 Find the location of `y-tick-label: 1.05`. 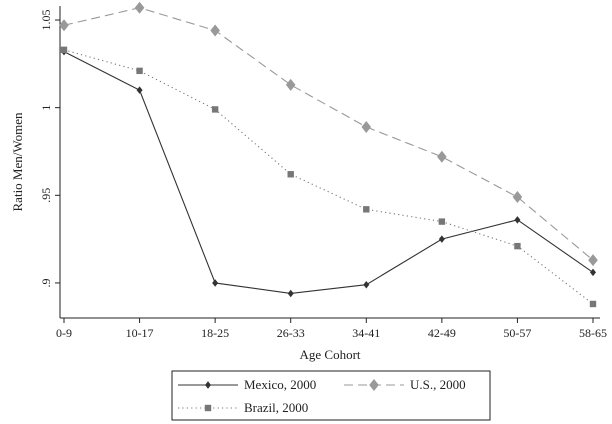

y-tick-label: 1.05 is located at coordinates (46, 20).